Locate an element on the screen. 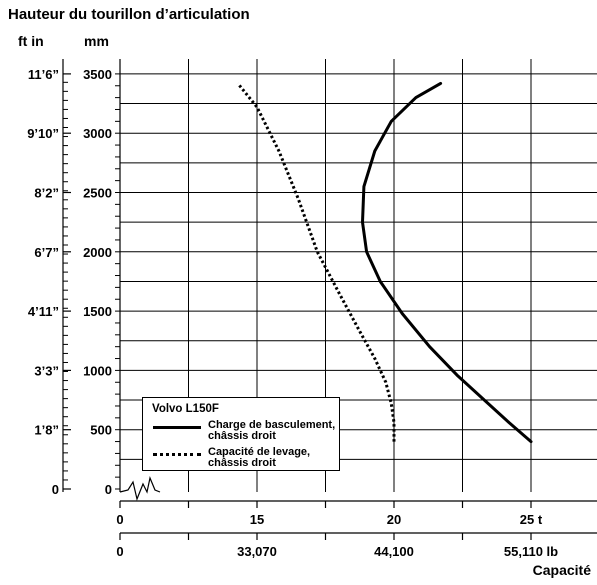 The image size is (597, 585). y-tick-label-ft: 8’2” is located at coordinates (46, 193).